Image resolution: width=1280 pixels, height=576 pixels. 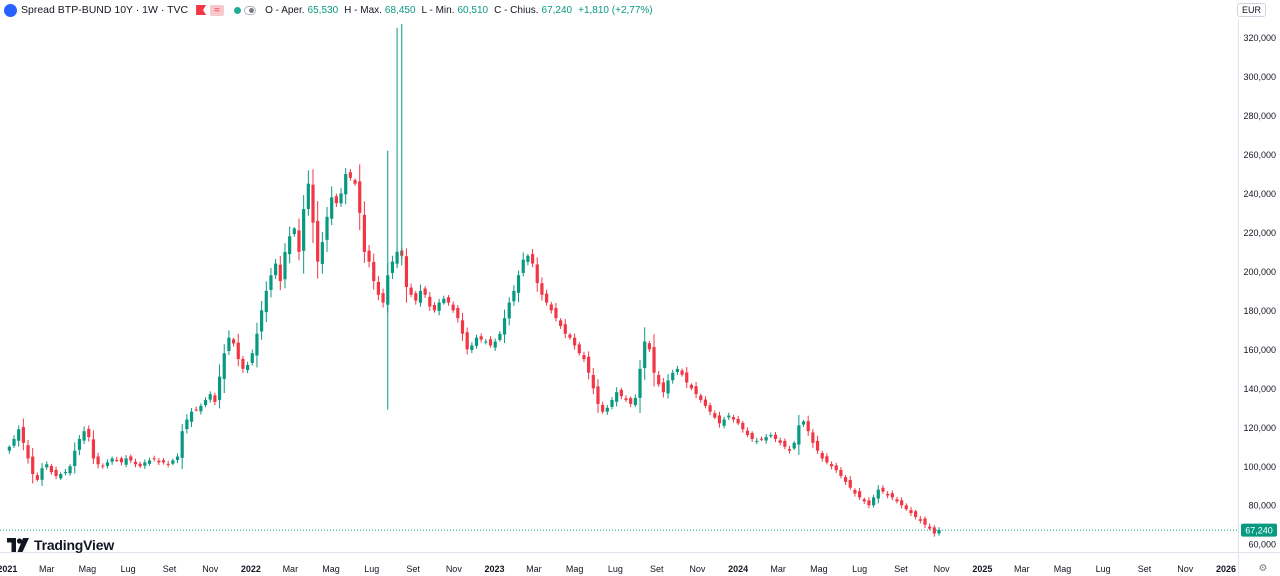 I want to click on y-tick-label: 120,000, so click(x=1259, y=428).